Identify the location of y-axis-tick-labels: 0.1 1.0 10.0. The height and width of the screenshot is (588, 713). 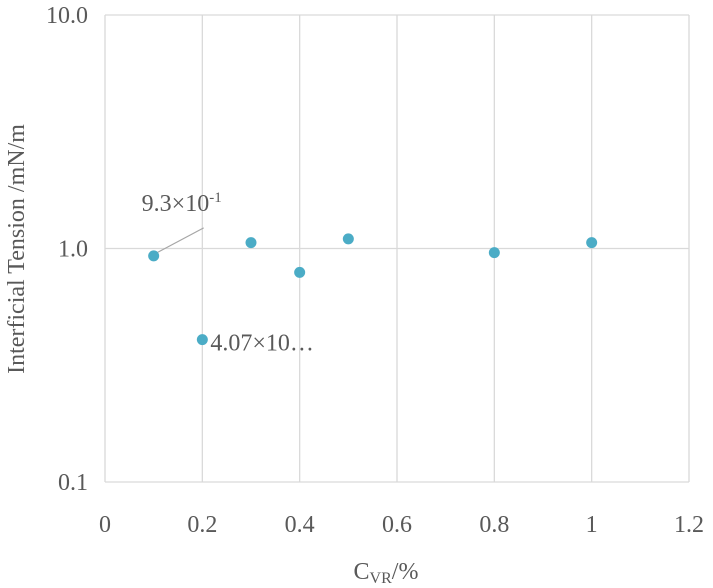
(67, 249).